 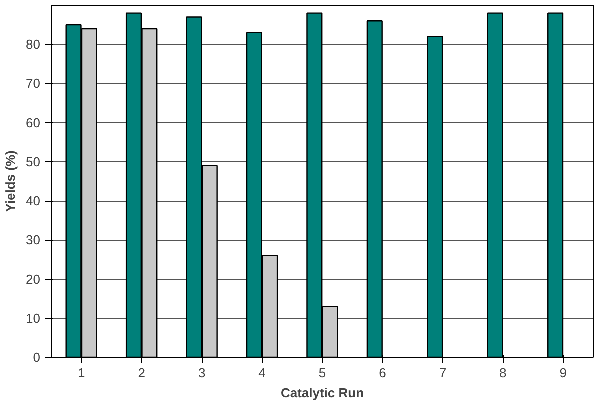 I want to click on y-axis-title: Yields (%), so click(x=10, y=181).